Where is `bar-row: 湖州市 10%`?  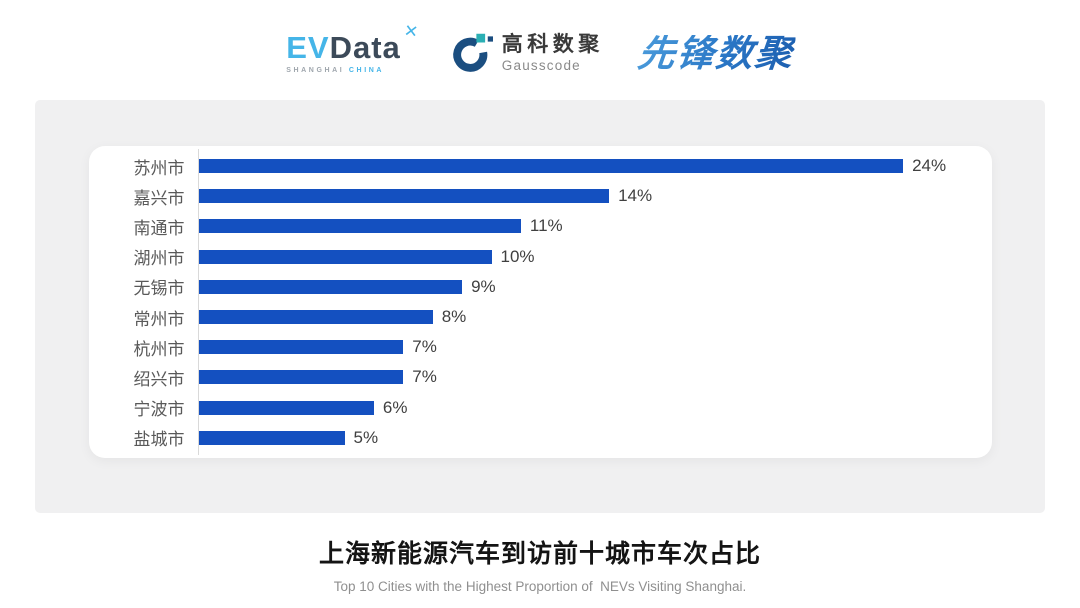 bar-row: 湖州市 10% is located at coordinates (540, 257).